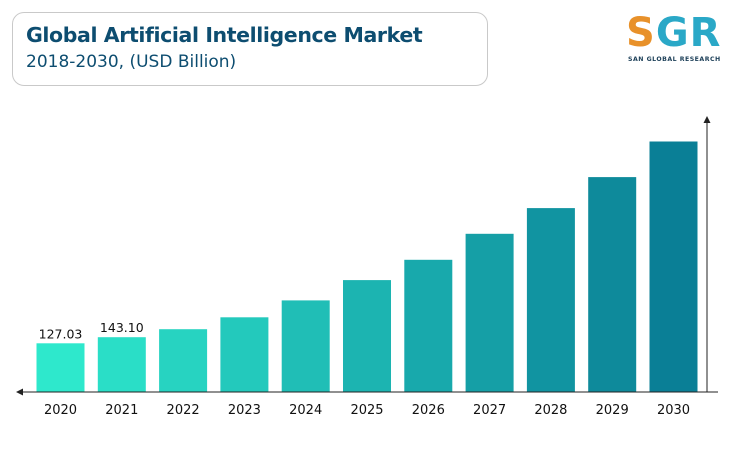 The height and width of the screenshot is (450, 735). Describe the element at coordinates (550, 300) in the screenshot. I see `bar-2028` at that location.